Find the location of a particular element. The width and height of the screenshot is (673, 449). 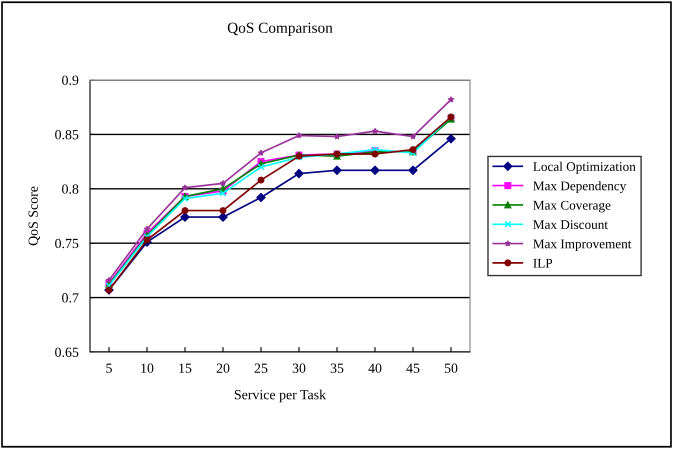

x-tick-label: 35 is located at coordinates (337, 368).